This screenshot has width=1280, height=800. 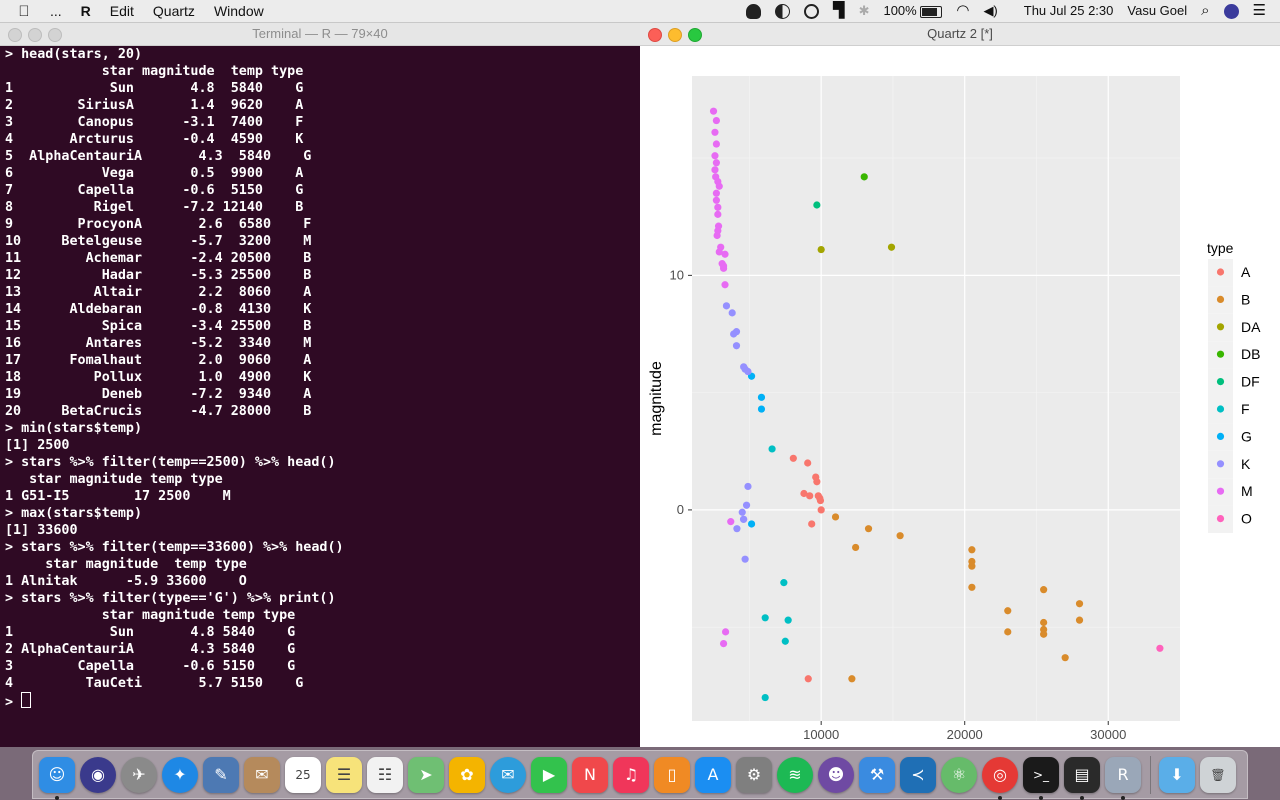 What do you see at coordinates (918, 774) in the screenshot?
I see `vscode-icon: ≺` at bounding box center [918, 774].